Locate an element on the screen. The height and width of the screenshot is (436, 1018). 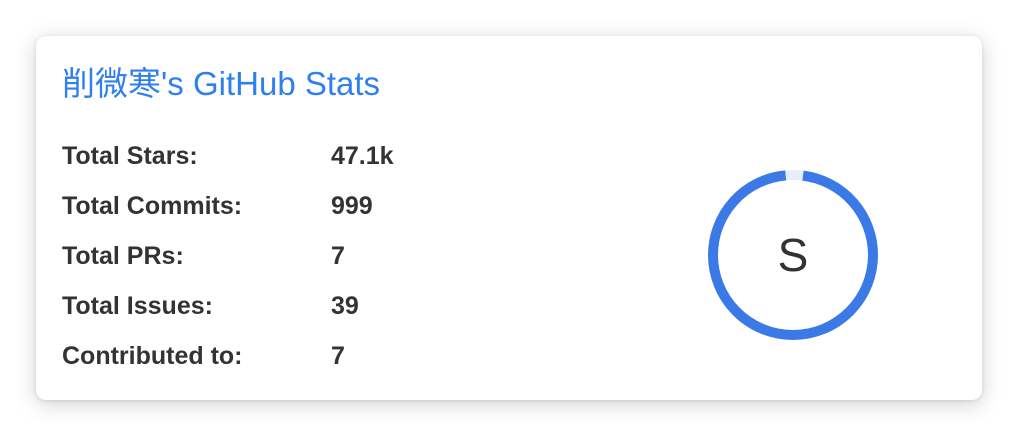
stat-label: Total Issues: is located at coordinates (137, 306).